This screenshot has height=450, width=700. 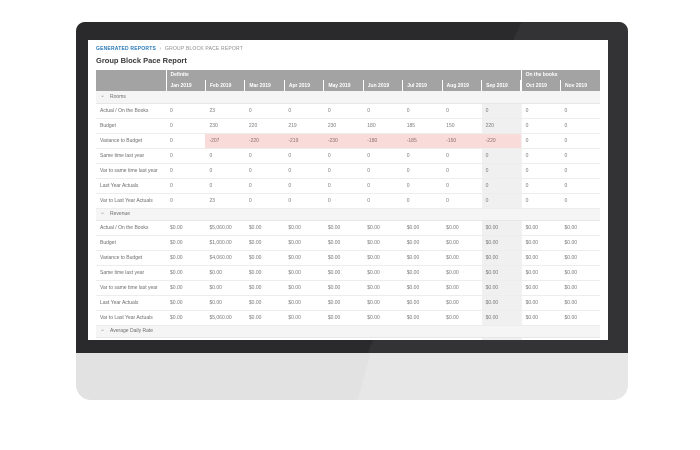 What do you see at coordinates (422, 141) in the screenshot?
I see `data-cell: -185` at bounding box center [422, 141].